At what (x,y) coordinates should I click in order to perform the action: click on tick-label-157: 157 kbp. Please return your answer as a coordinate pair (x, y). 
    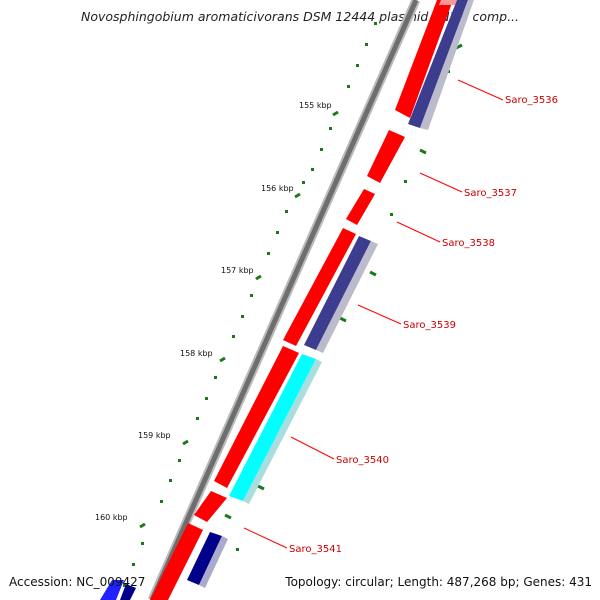
    Looking at the image, I should click on (237, 270).